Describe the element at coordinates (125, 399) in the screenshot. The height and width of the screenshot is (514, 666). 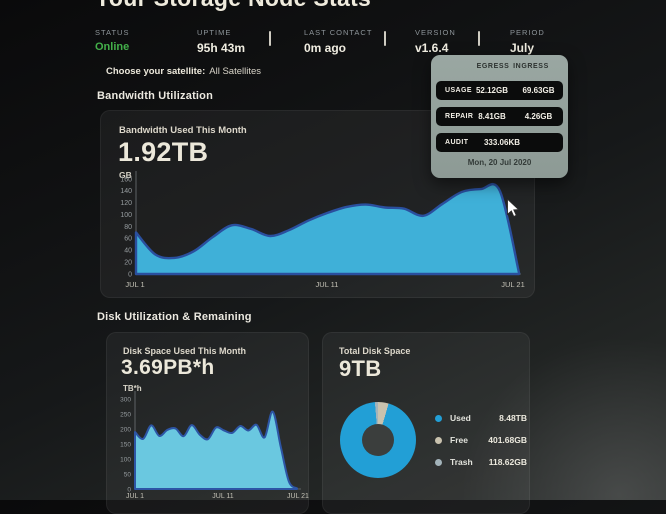
I see `svg-text: 300` at that location.